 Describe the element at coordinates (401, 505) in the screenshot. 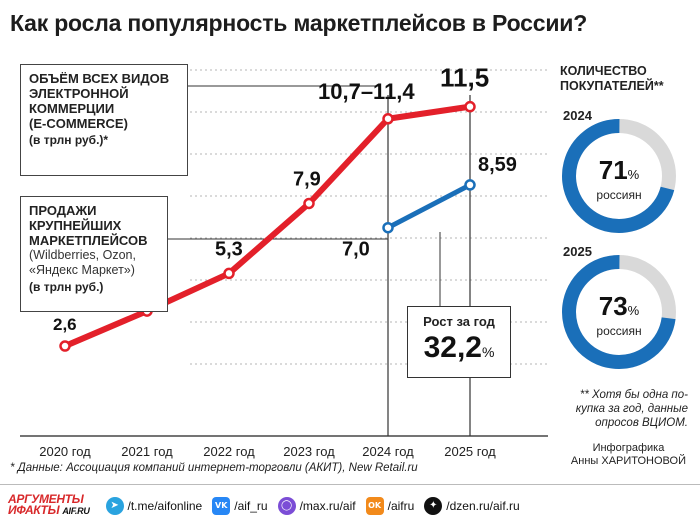

I see `social-ok-label: /aifru` at that location.